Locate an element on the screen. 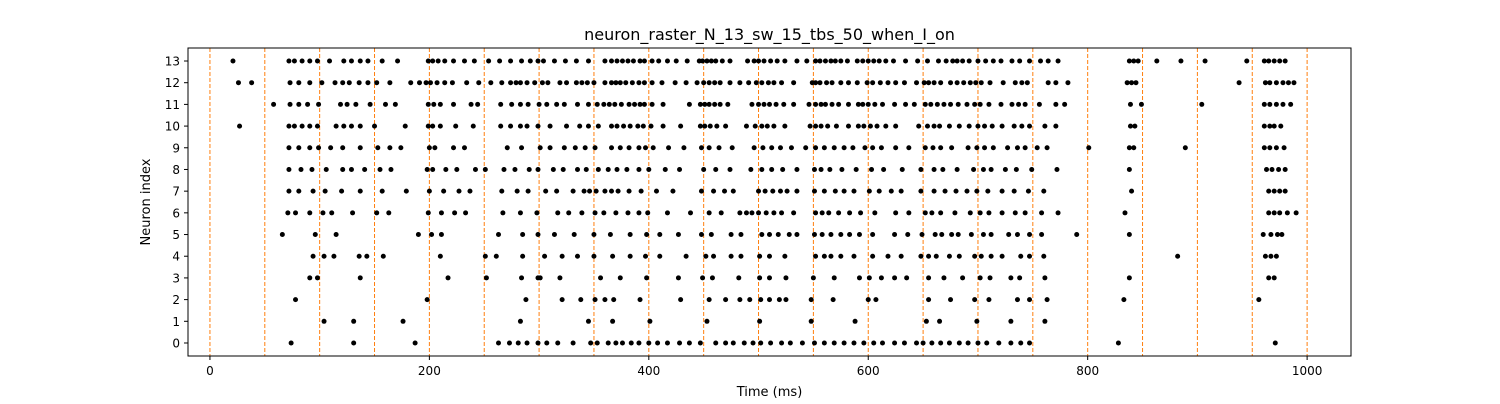  y-axis-label: Neuron index is located at coordinates (146, 201).